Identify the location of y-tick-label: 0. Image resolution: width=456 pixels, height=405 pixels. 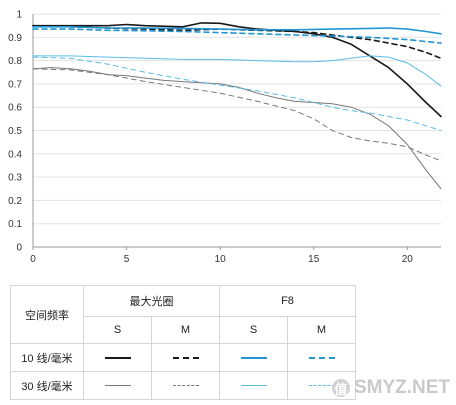
(19, 248).